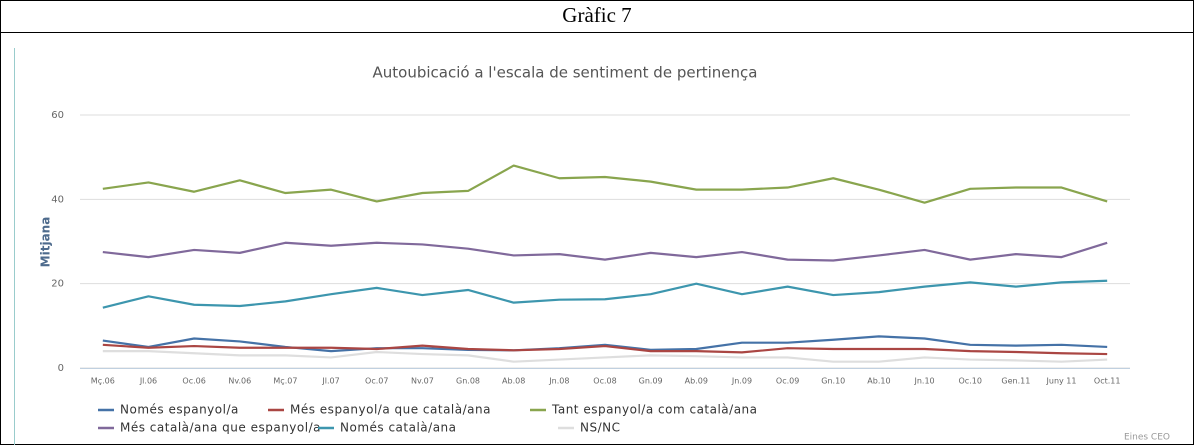 This screenshot has width=1194, height=445. What do you see at coordinates (1107, 381) in the screenshot?
I see `x-tick-label: Oct.11` at bounding box center [1107, 381].